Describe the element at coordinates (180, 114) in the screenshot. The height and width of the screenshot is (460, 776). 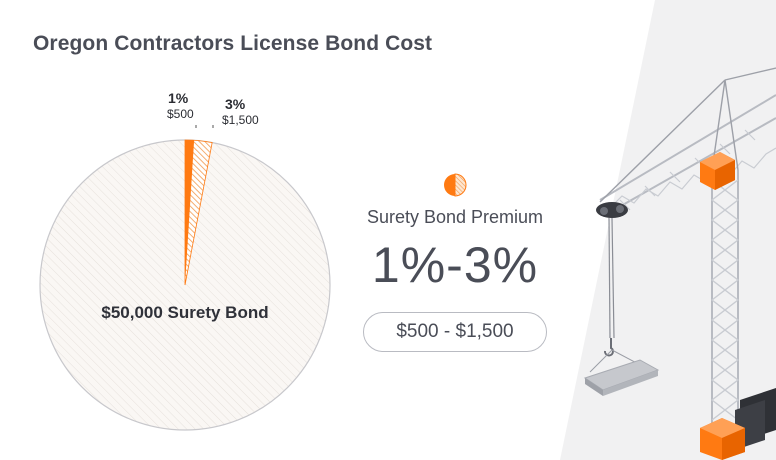
I see `low-amount-label: $500` at that location.